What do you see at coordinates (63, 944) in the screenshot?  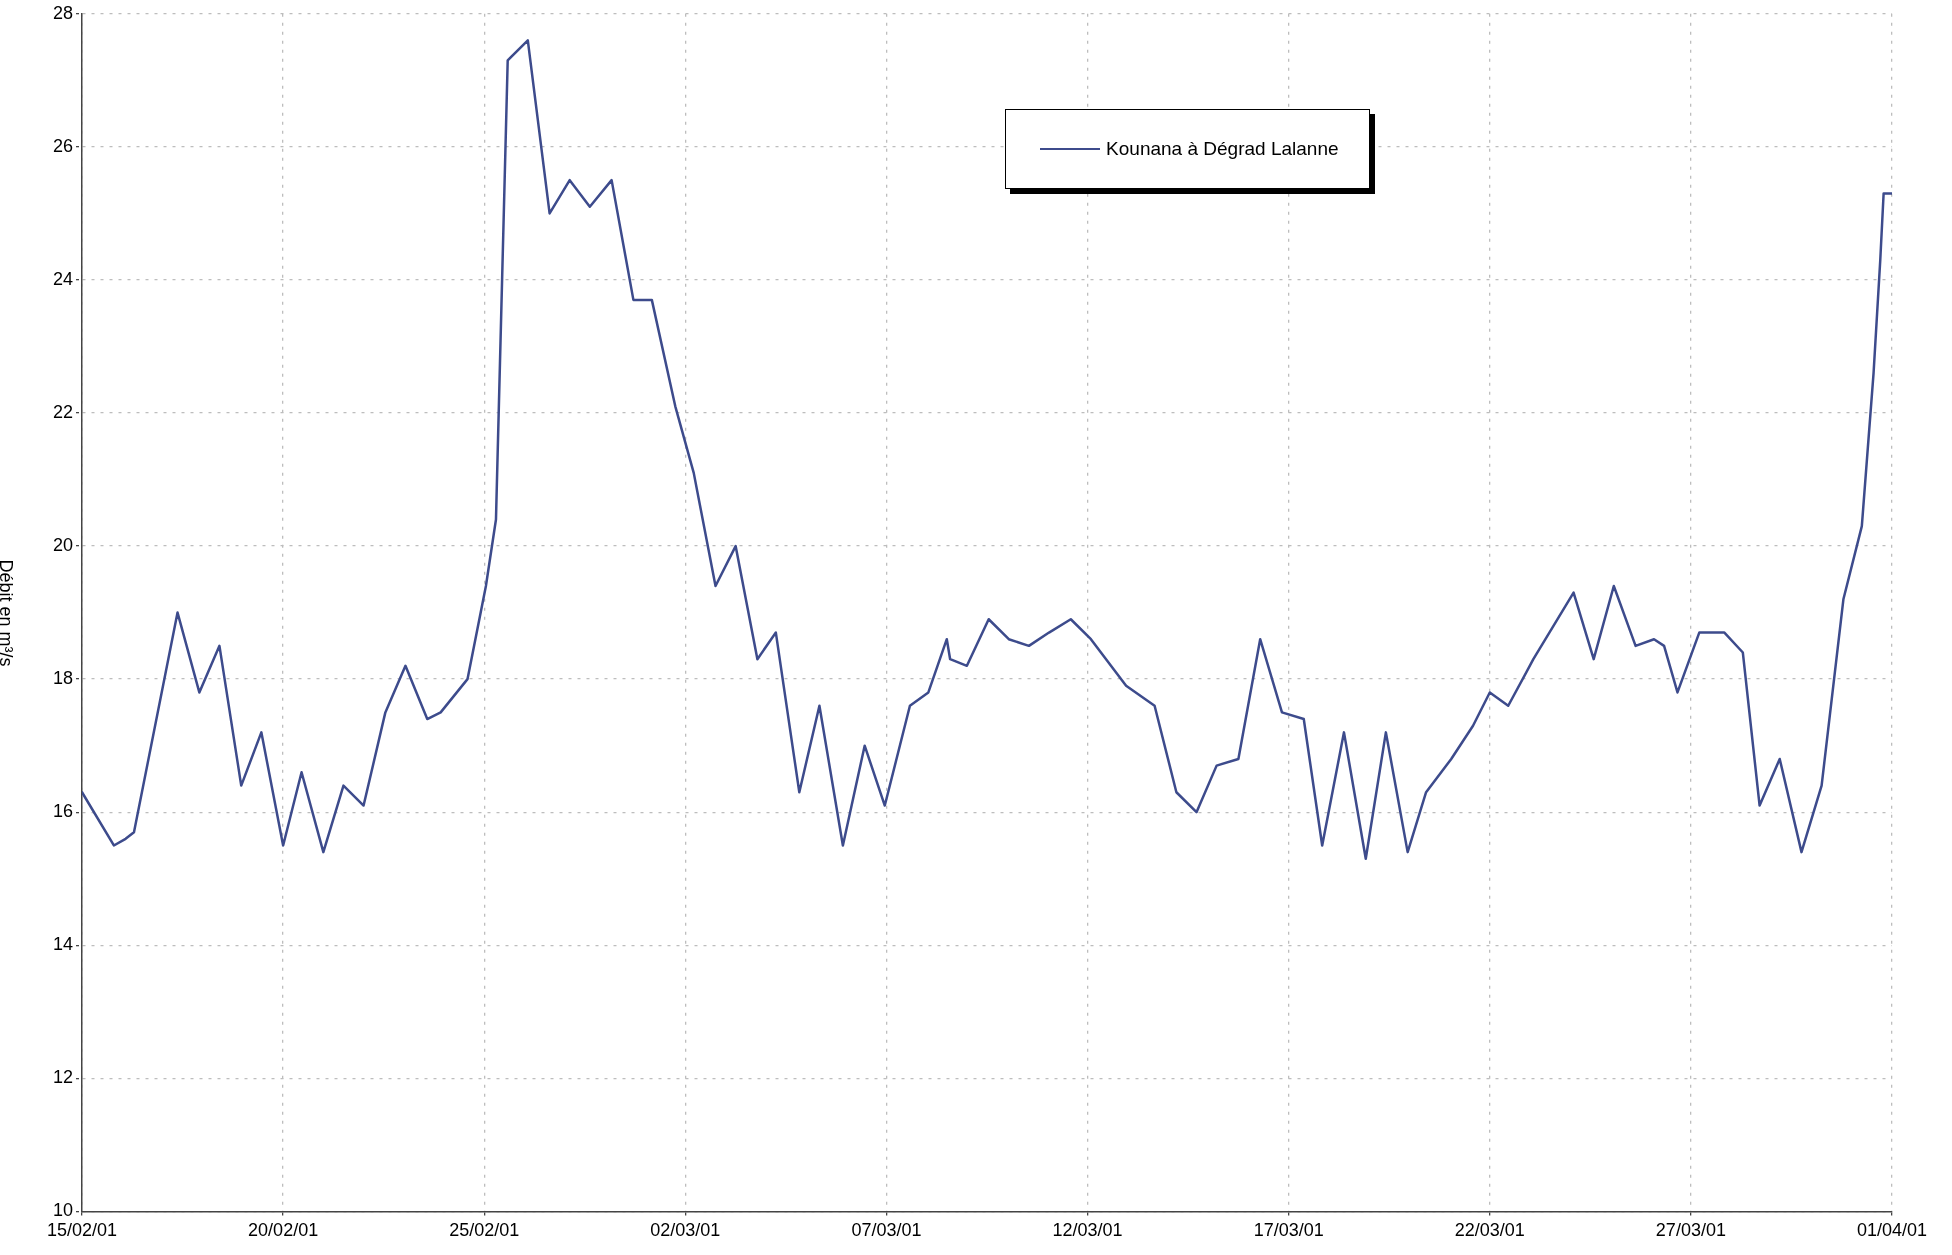 I see `y-tick-label: 14` at bounding box center [63, 944].